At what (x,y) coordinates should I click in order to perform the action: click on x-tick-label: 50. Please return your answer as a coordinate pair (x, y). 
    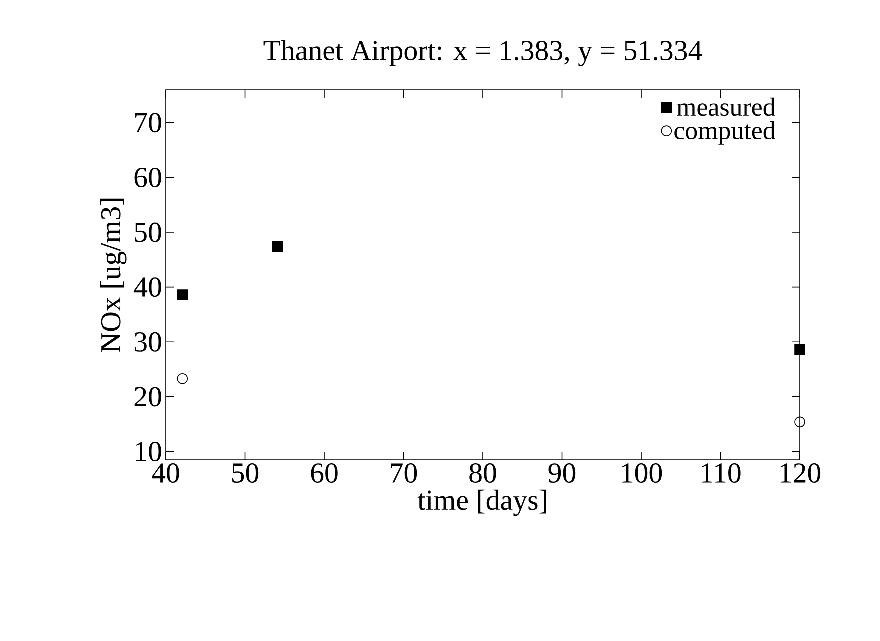
    Looking at the image, I should click on (245, 474).